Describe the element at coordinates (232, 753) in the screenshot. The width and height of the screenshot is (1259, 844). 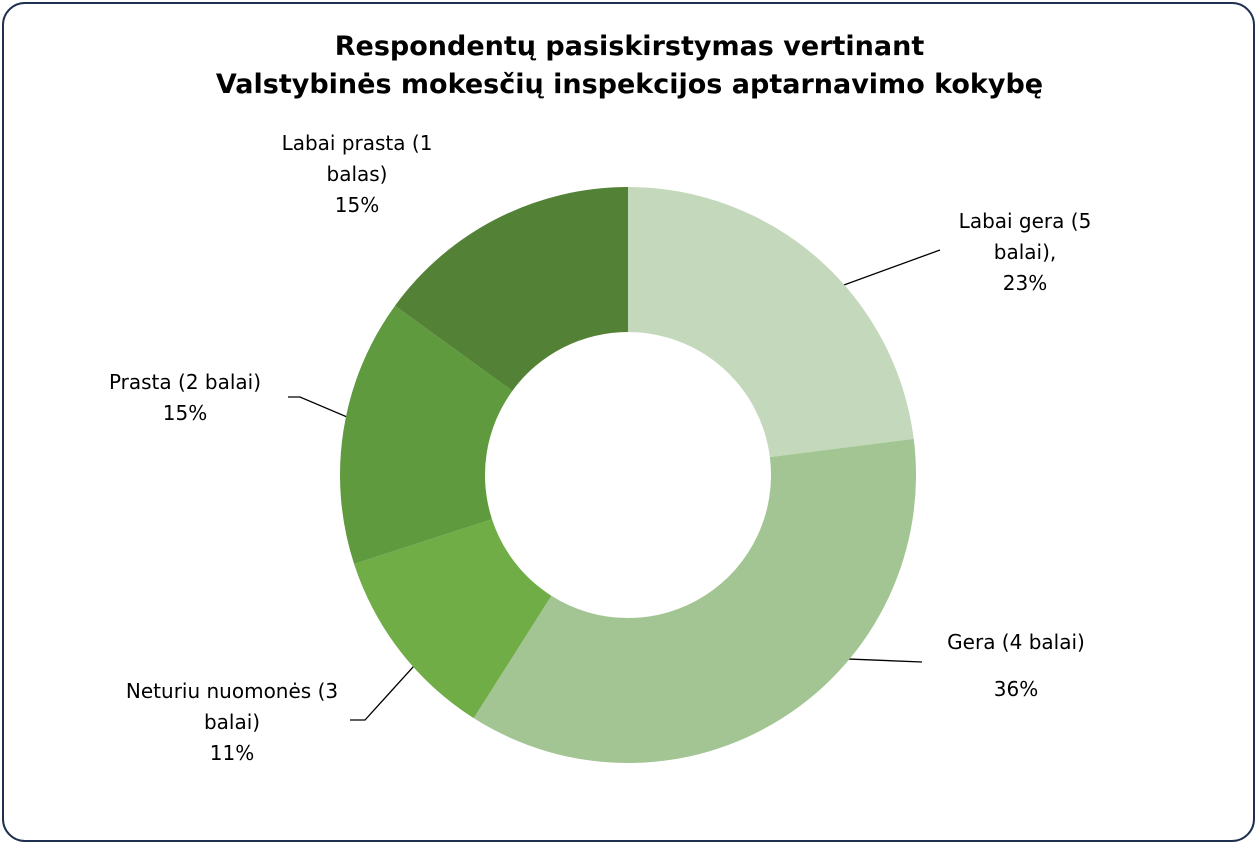
I see `data-label: 11%` at that location.